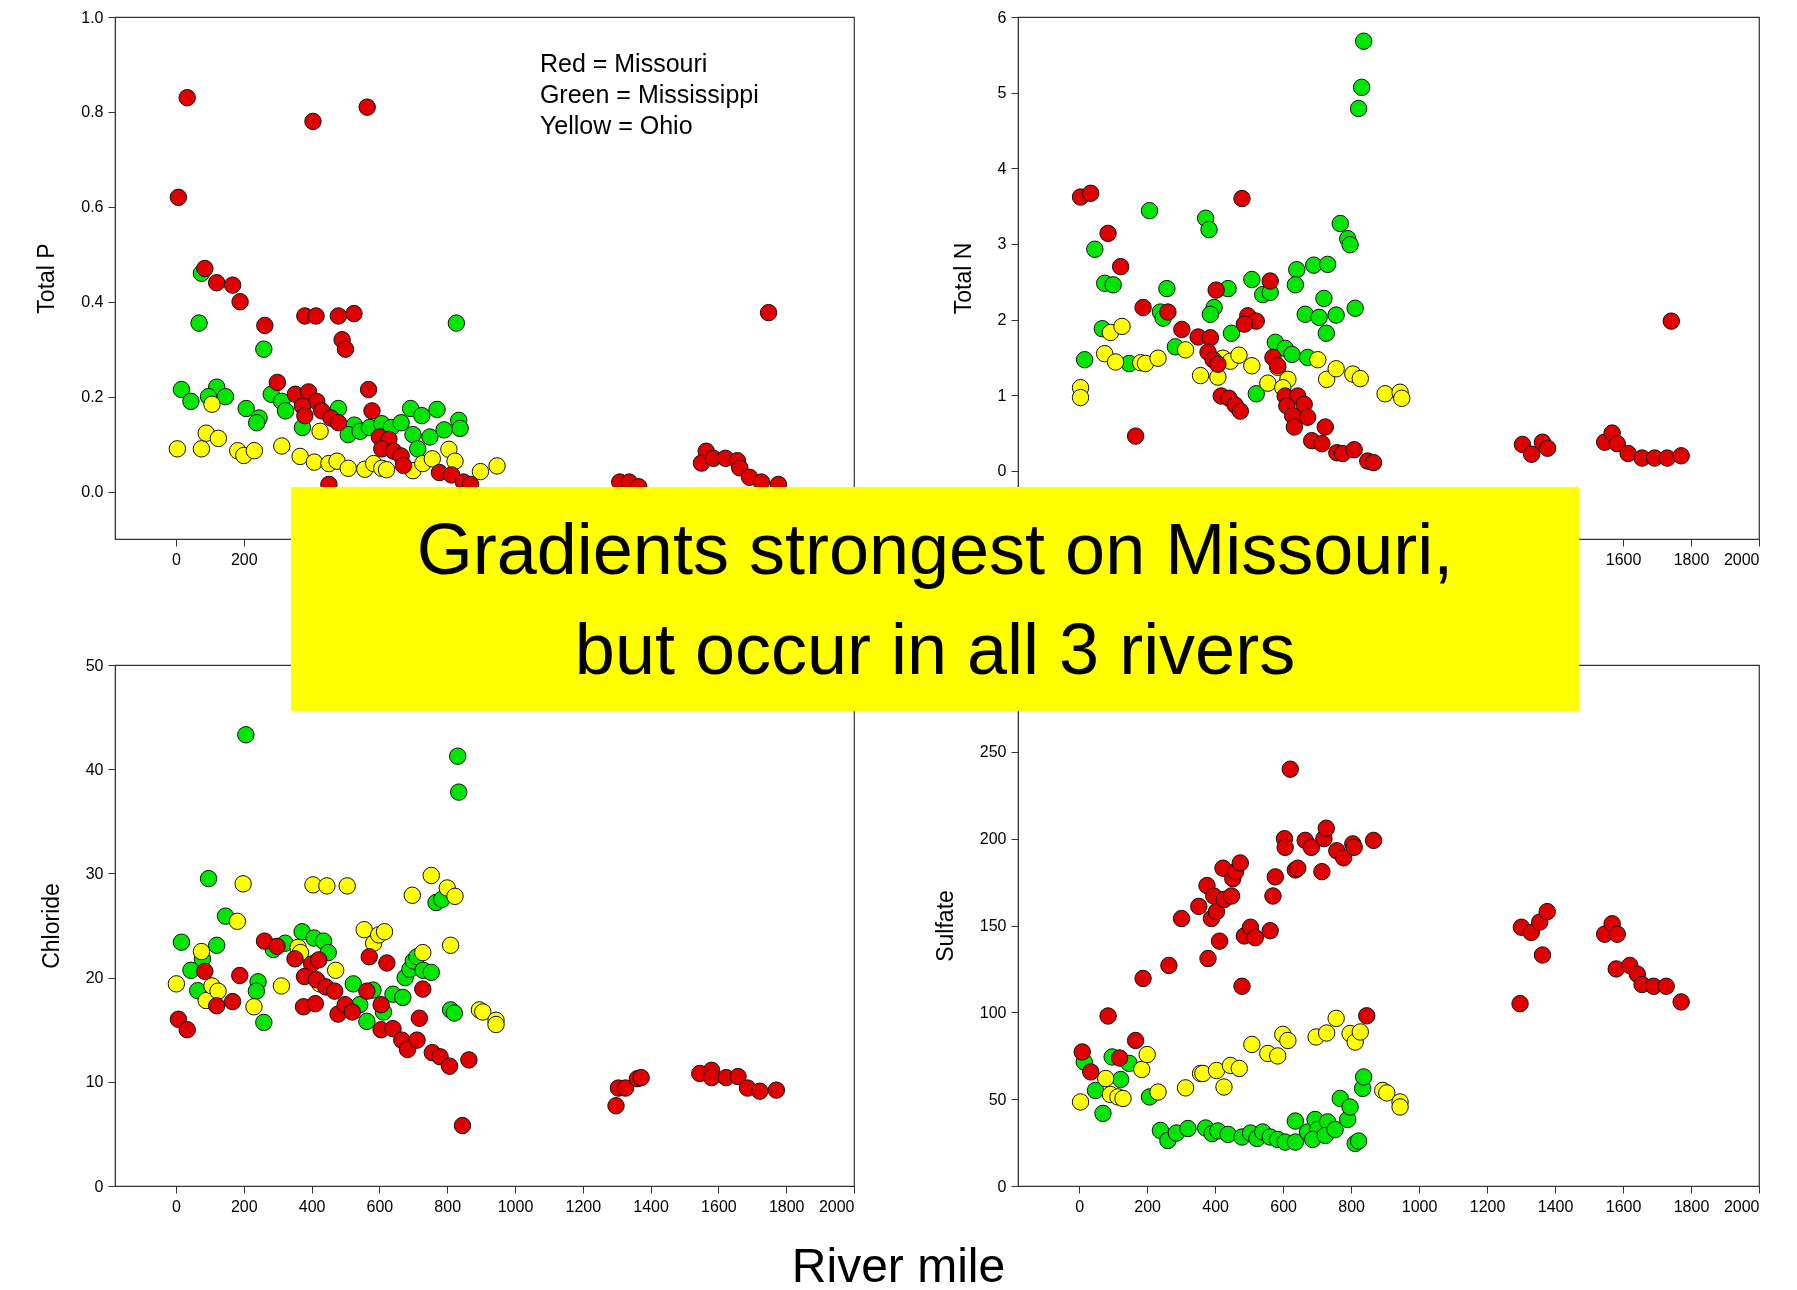  I want to click on x-tick-label: 1200, so click(583, 1206).